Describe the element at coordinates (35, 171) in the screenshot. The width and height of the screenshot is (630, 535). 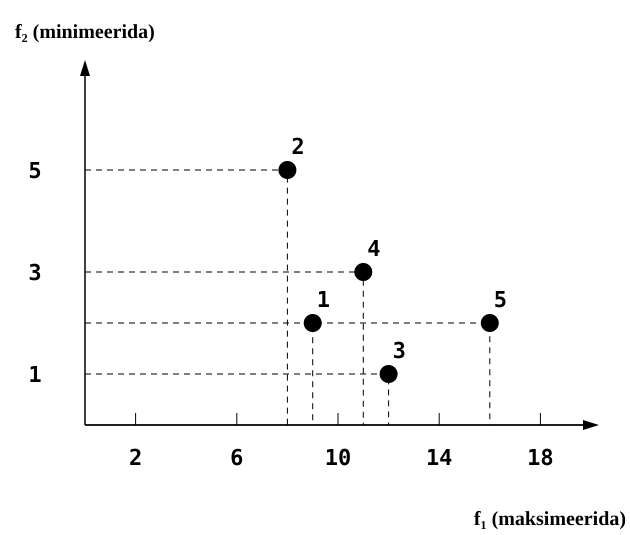
I see `y-tick-label: 5` at that location.